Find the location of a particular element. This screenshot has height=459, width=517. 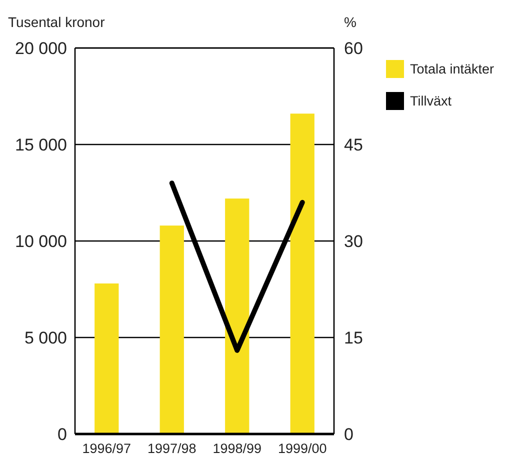

y2-tick-label: 30 is located at coordinates (353, 241).